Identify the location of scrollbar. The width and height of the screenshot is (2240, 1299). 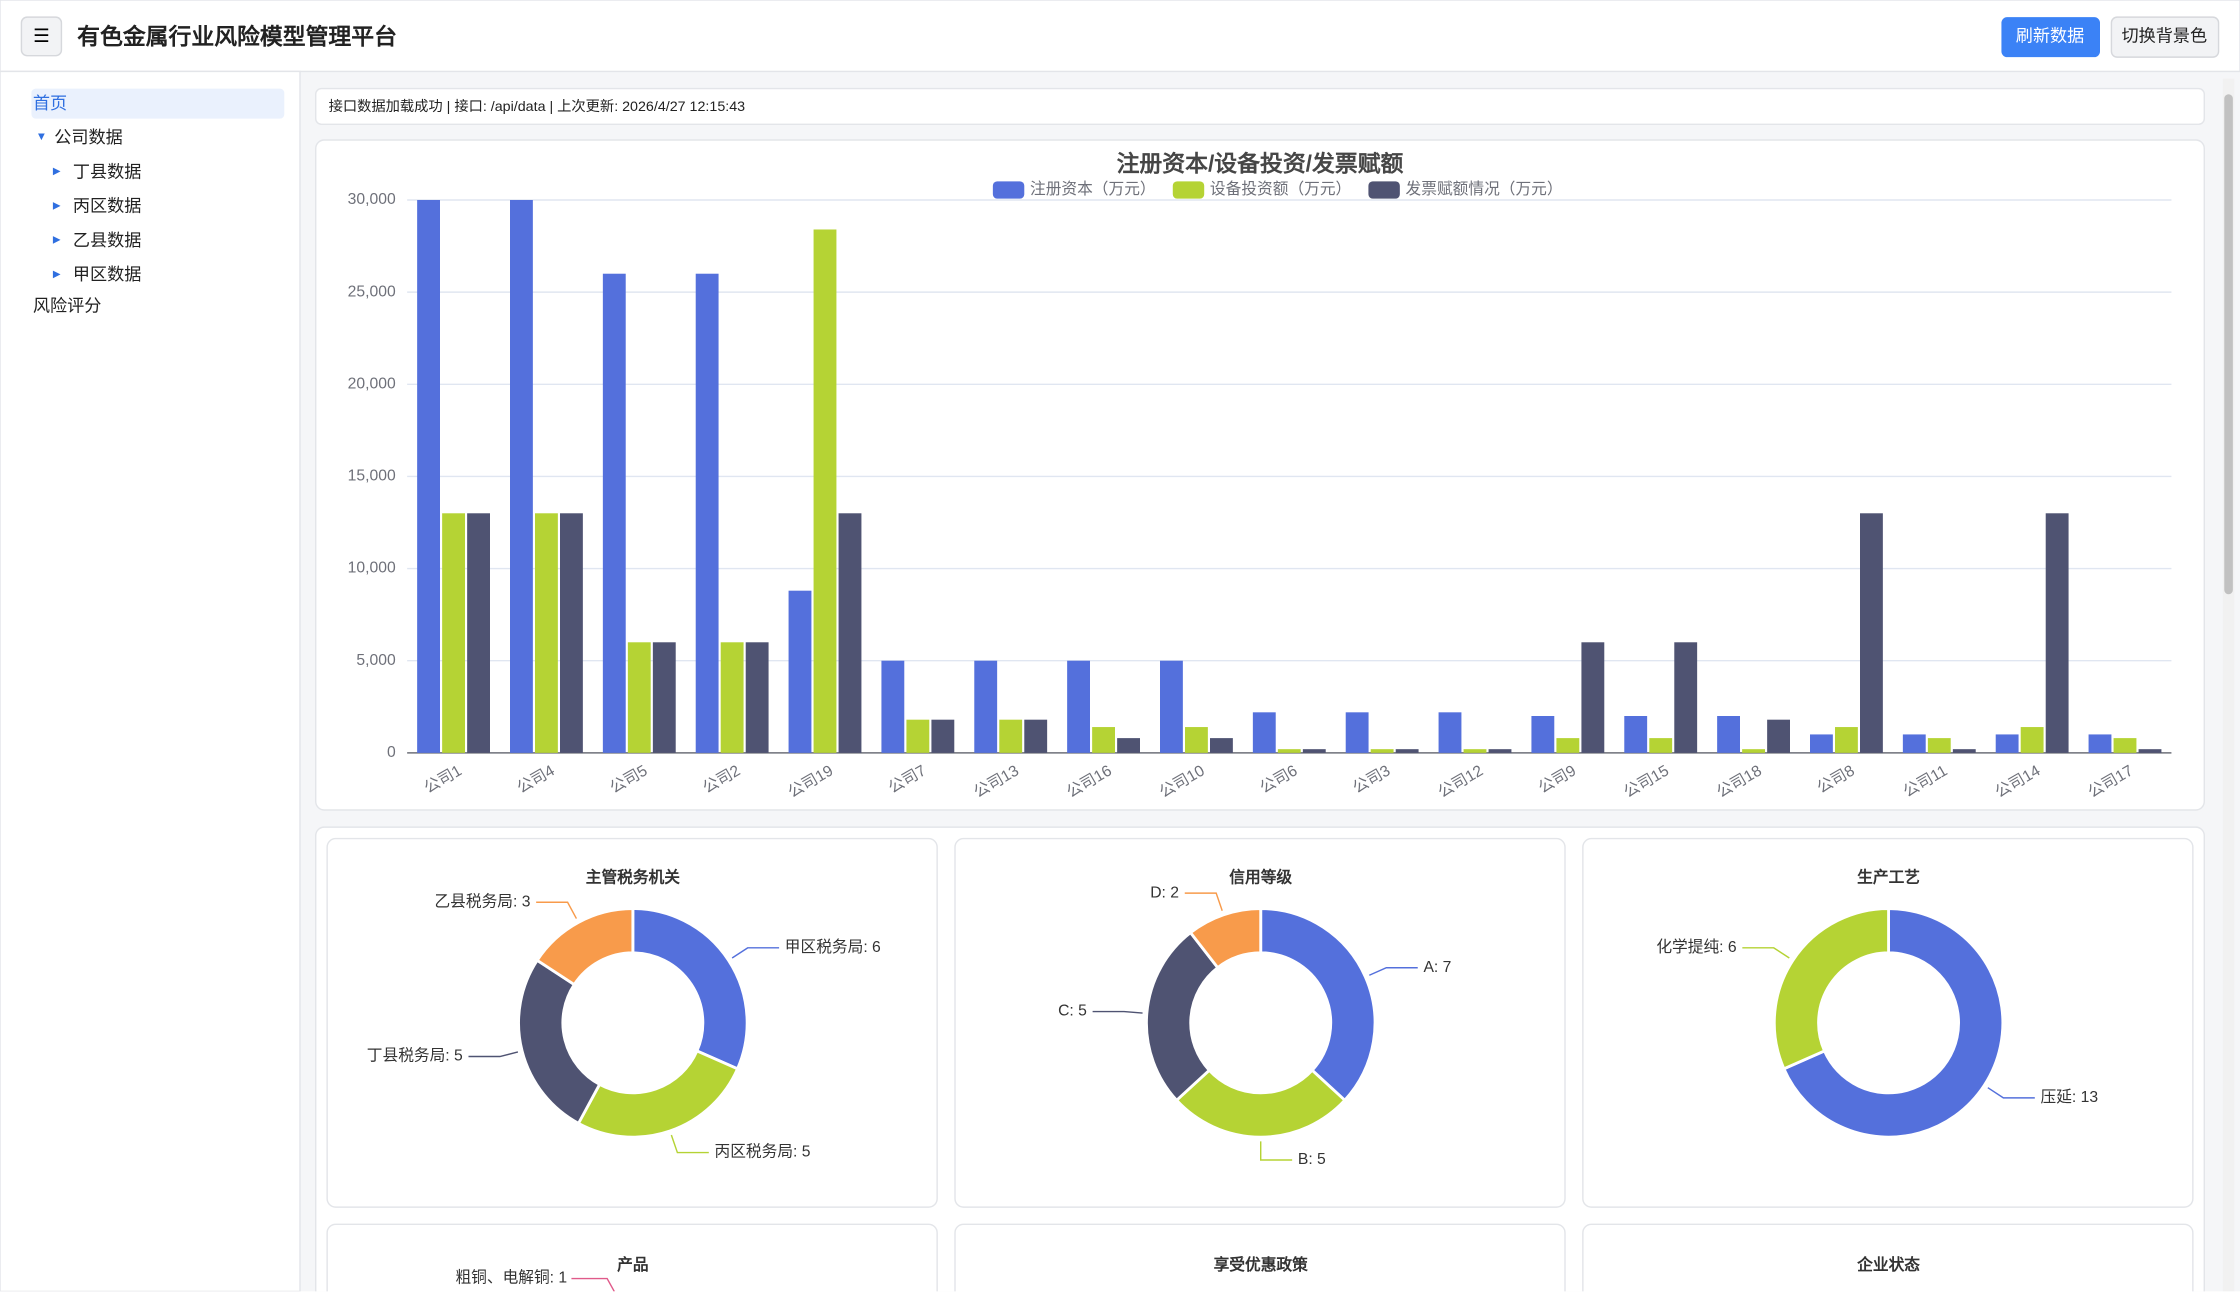
(2228, 685).